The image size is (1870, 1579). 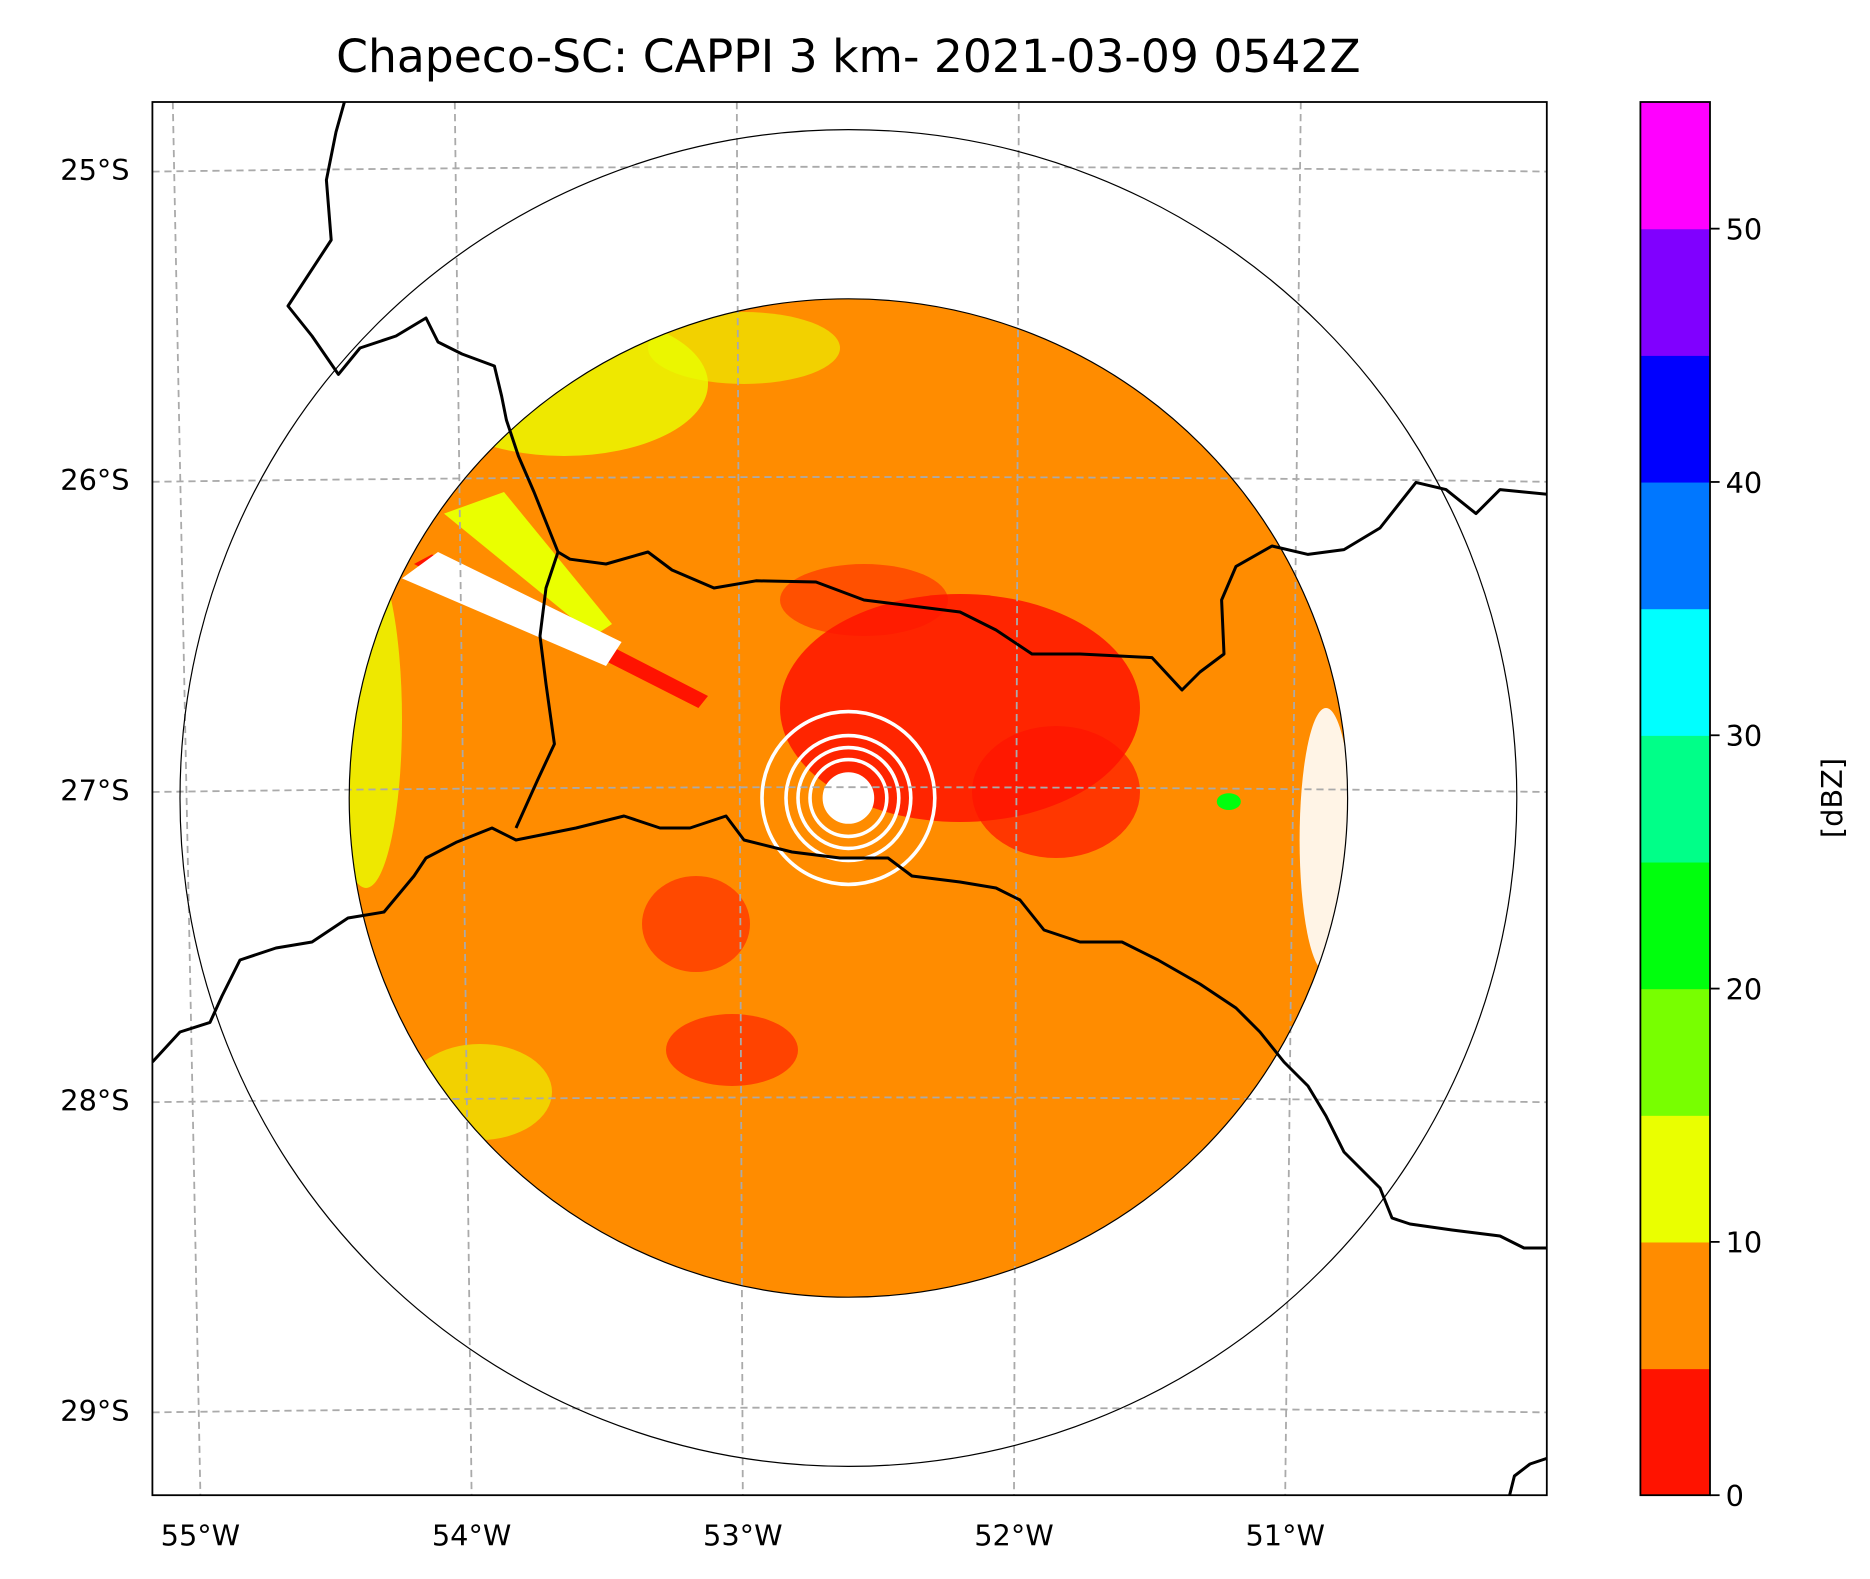 What do you see at coordinates (1735, 1496) in the screenshot?
I see `colorbar-tick-label: 0` at bounding box center [1735, 1496].